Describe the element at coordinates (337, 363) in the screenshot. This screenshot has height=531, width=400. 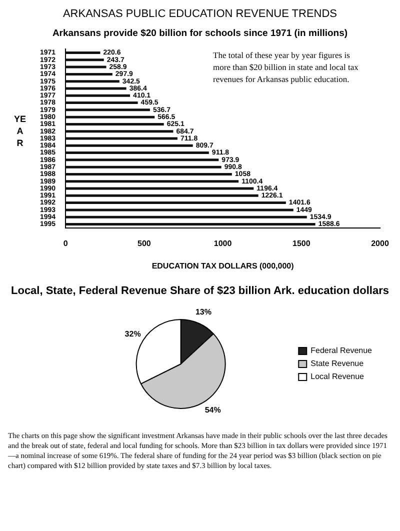
I see `legend-label: State Revenue` at that location.